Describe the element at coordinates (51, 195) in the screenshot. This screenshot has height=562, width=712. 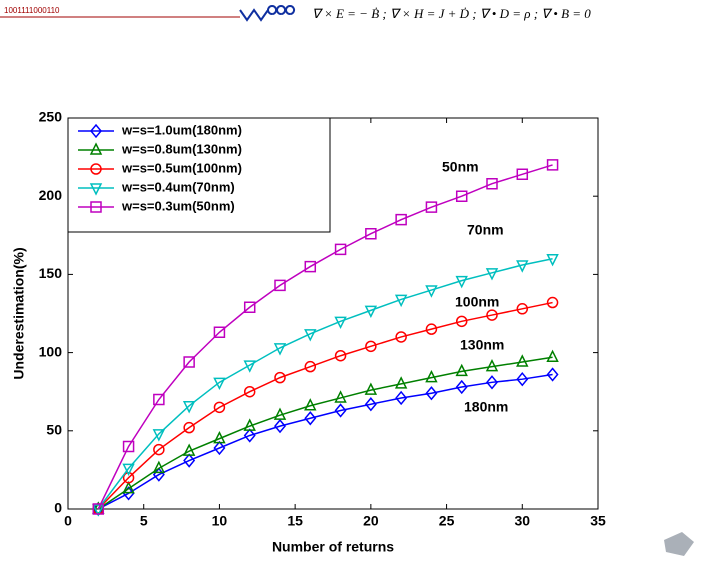
I see `y-tick-label: 200` at that location.